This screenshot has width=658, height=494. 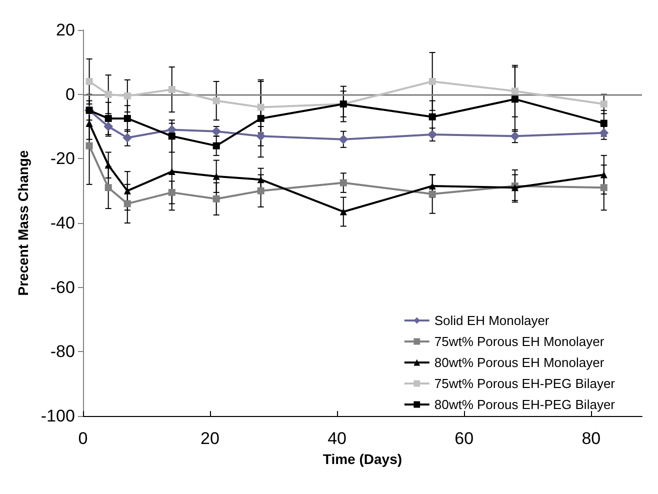 I want to click on x-tick-label: 40, so click(x=337, y=438).